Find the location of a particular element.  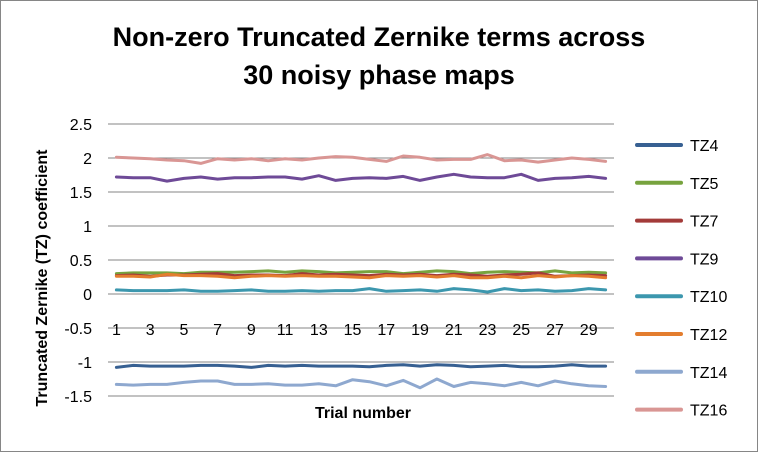

x-tick-label: 21 is located at coordinates (454, 330).